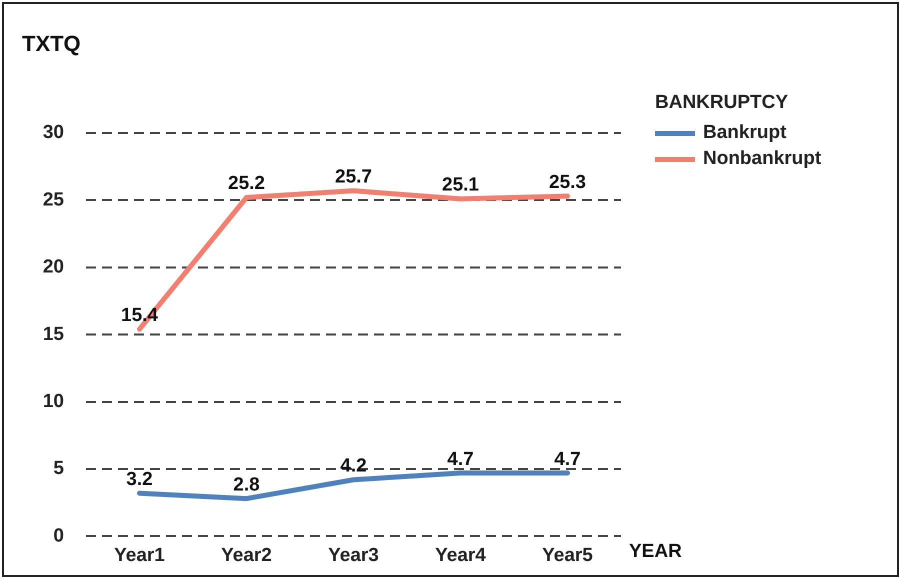  I want to click on y-tick-label: 10, so click(53, 401).